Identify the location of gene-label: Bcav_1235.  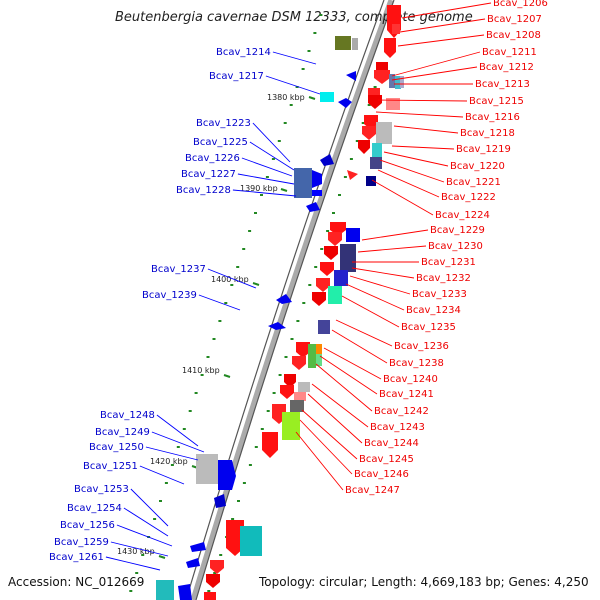
(428, 327).